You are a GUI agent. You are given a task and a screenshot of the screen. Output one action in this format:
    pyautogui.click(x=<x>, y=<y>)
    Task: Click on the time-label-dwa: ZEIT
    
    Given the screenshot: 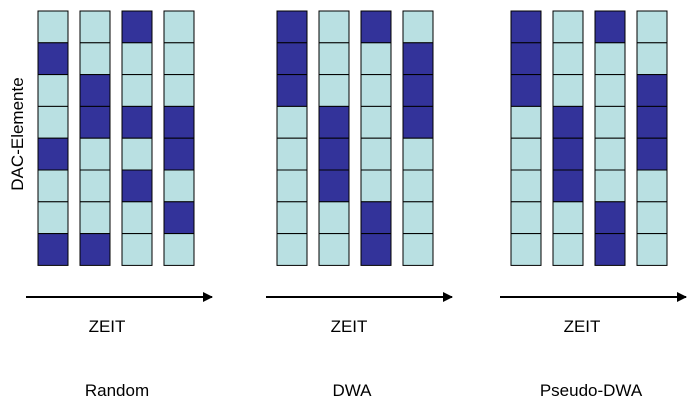 What is the action you would take?
    pyautogui.click(x=349, y=326)
    